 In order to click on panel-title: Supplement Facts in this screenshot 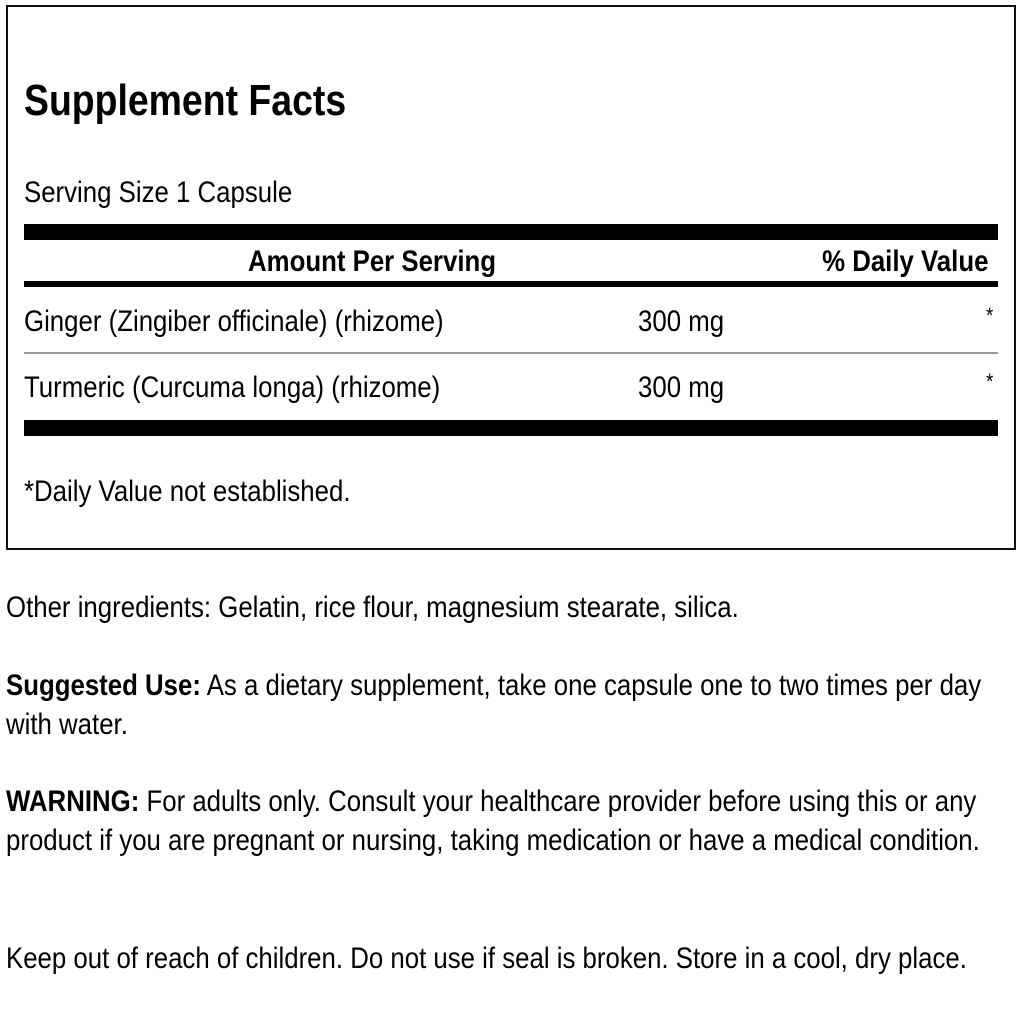, I will do `click(185, 100)`.